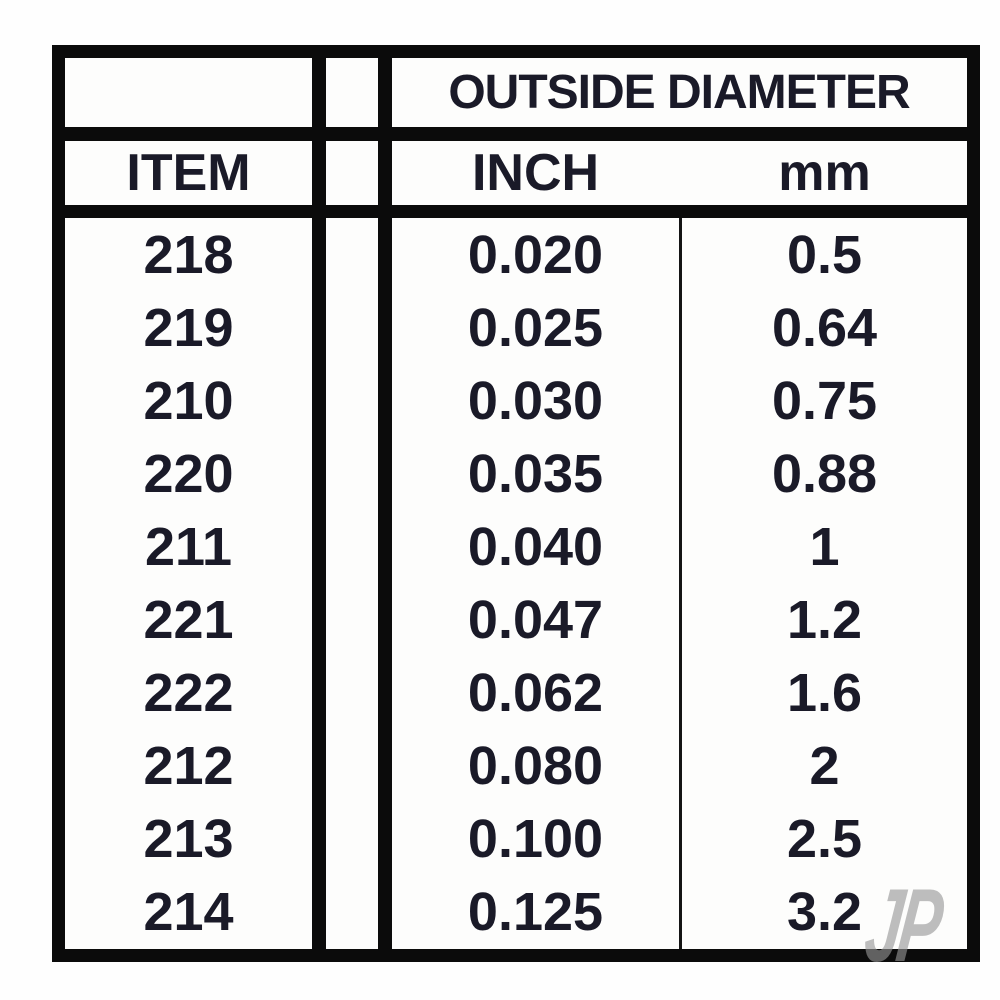  What do you see at coordinates (188, 327) in the screenshot?
I see `item-cell: 219` at bounding box center [188, 327].